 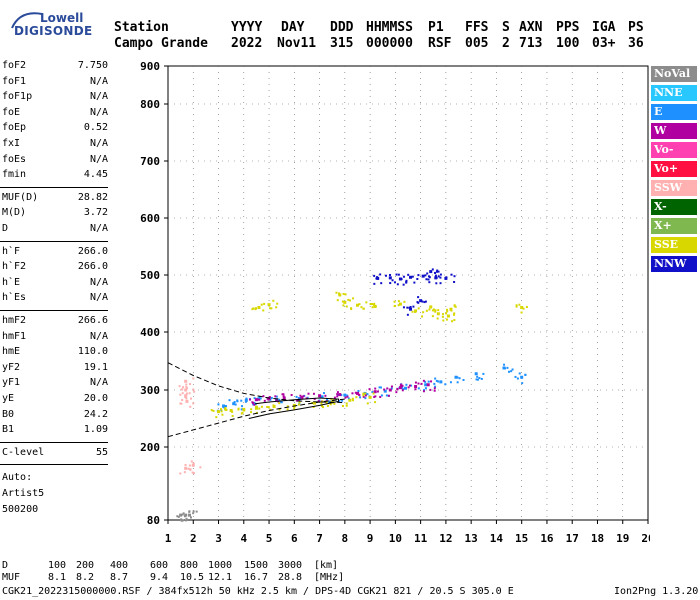 I want to click on auto-scaling-line-1: Artist5, so click(x=23, y=493).